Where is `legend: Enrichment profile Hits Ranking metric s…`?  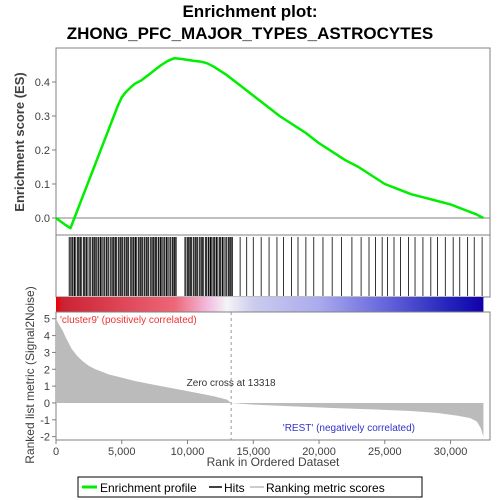 legend: Enrichment profile Hits Ranking metric s… is located at coordinates (250, 487).